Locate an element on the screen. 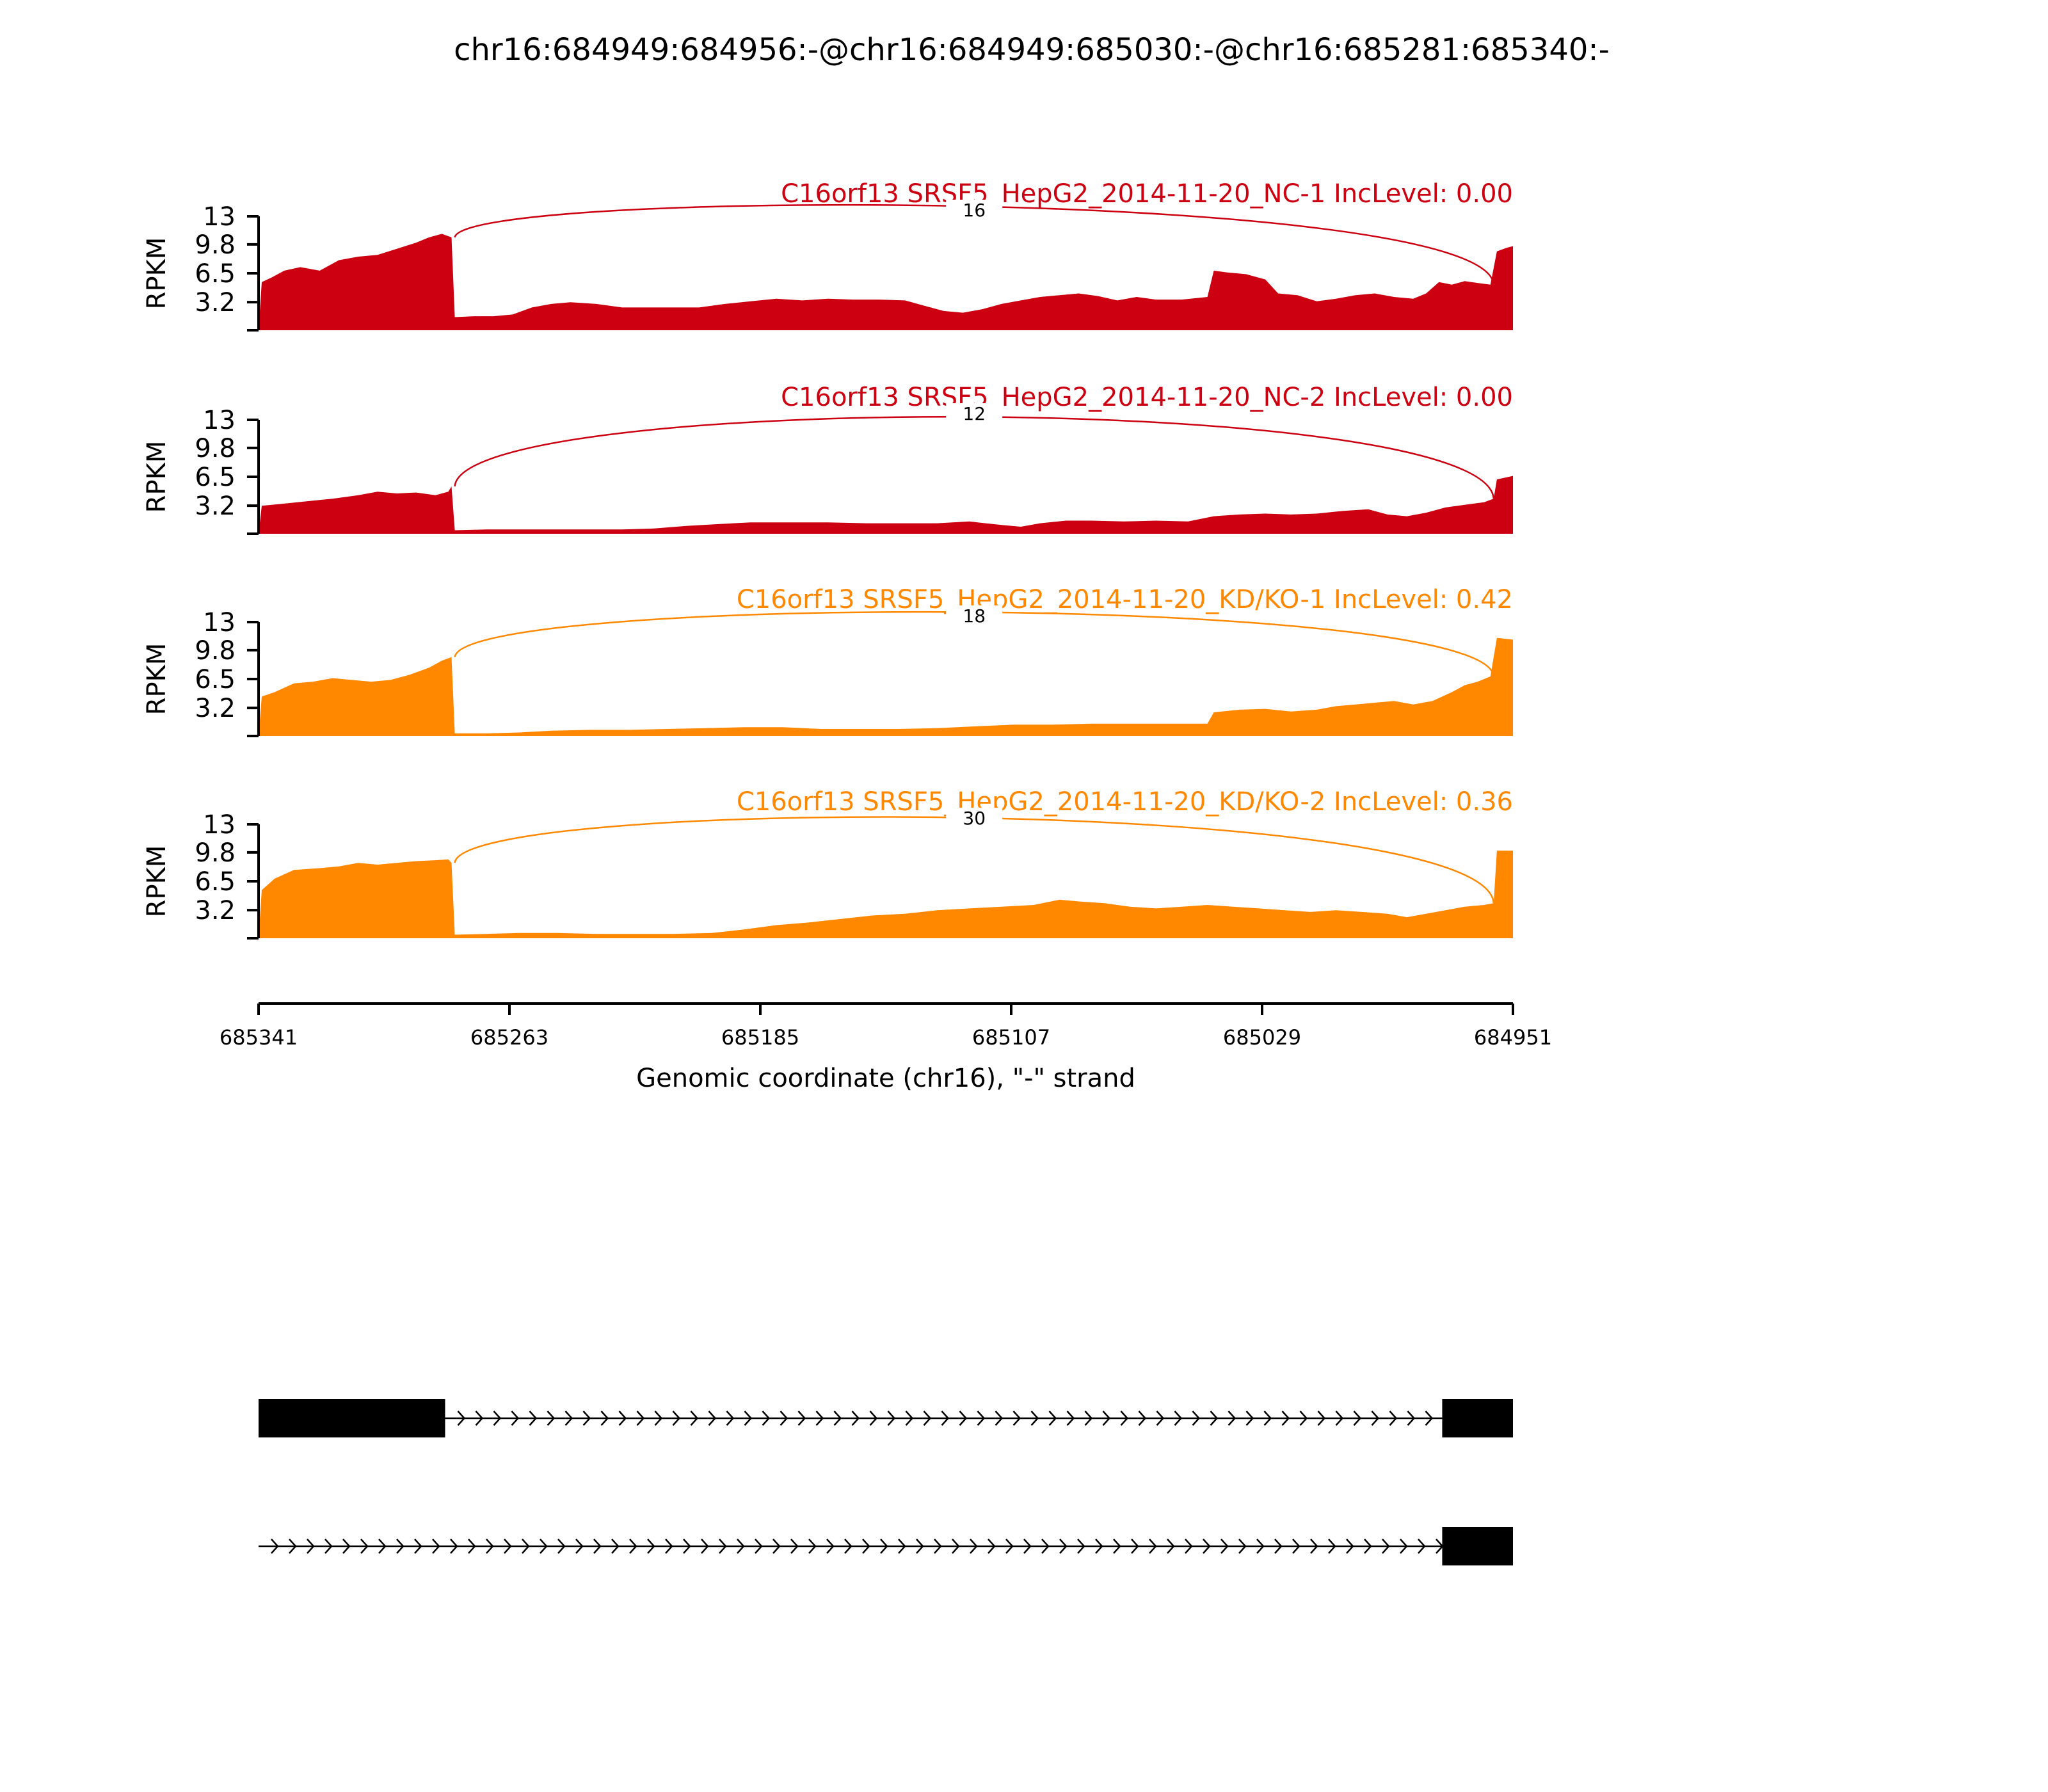  y-tick-label: 9.8 is located at coordinates (215, 245).